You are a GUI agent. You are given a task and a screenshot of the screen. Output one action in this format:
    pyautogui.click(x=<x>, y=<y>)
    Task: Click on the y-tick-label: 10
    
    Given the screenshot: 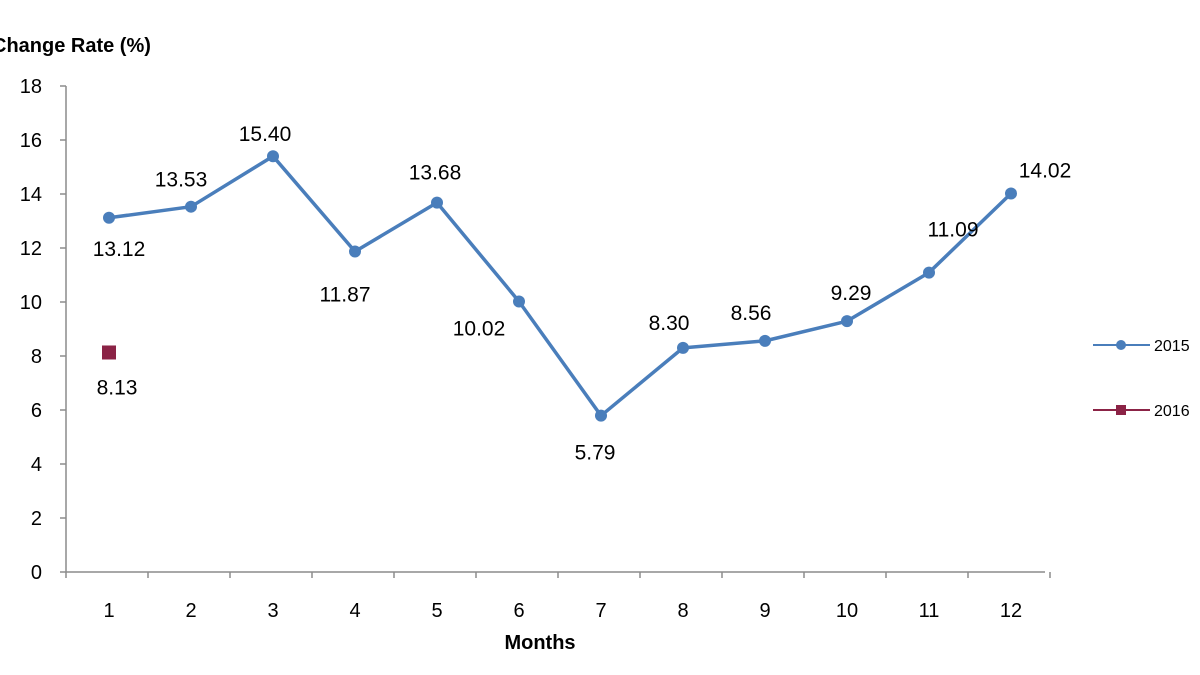 What is the action you would take?
    pyautogui.click(x=31, y=303)
    